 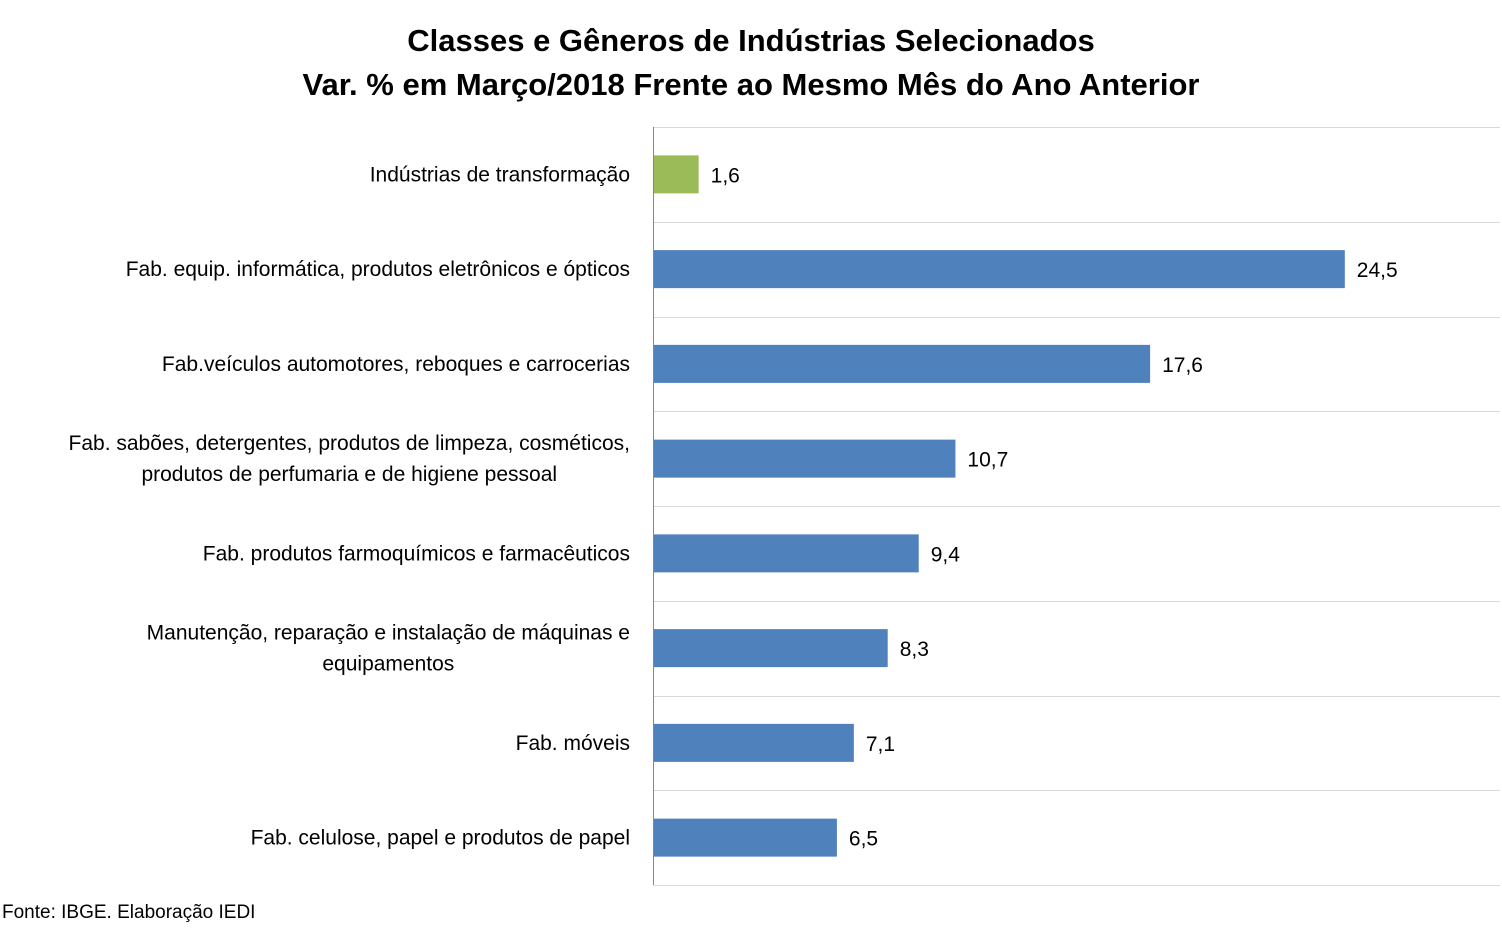 I want to click on source-note: Fonte: IBGE. Elaboração IEDI, so click(x=128, y=912).